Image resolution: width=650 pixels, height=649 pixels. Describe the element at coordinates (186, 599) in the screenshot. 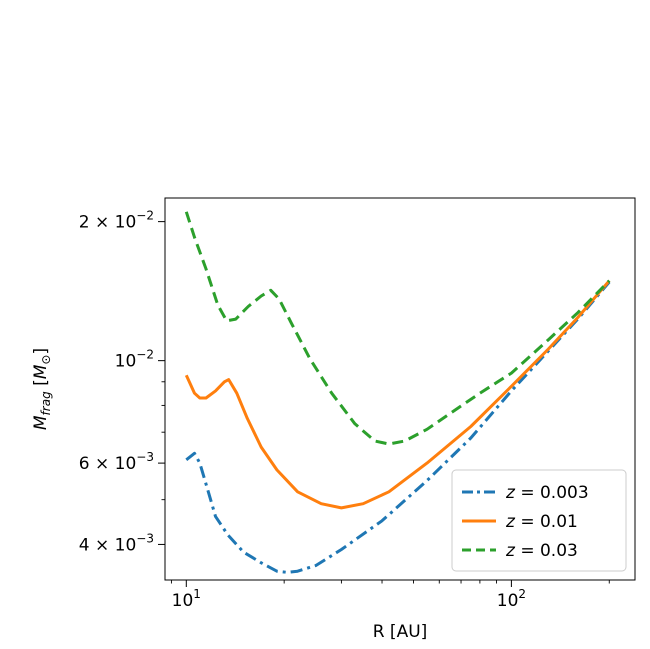

I see `x-tick-label: 10¹` at that location.